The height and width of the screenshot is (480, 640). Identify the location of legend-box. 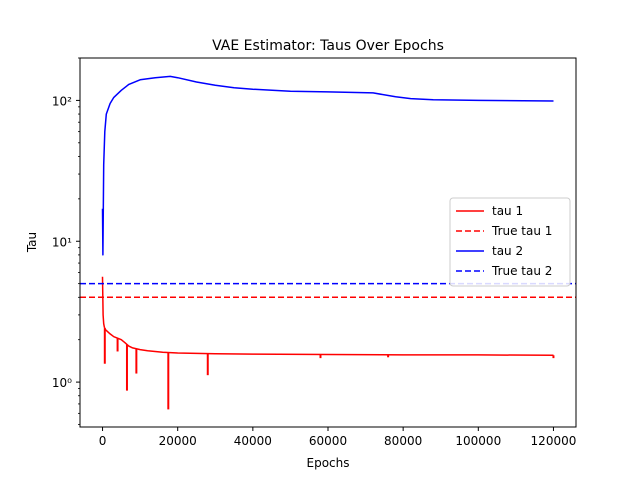
(510, 242).